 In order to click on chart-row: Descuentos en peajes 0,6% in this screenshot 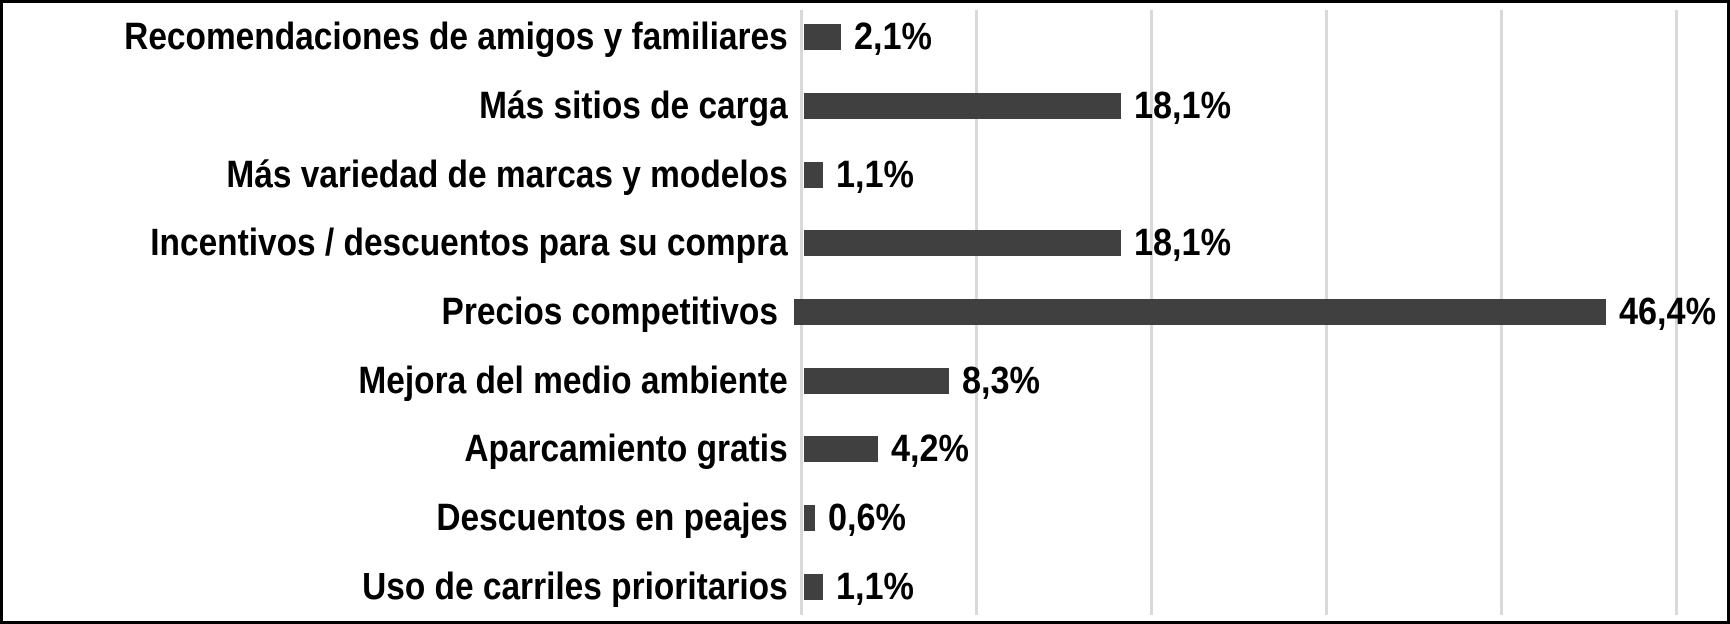, I will do `click(865, 518)`.